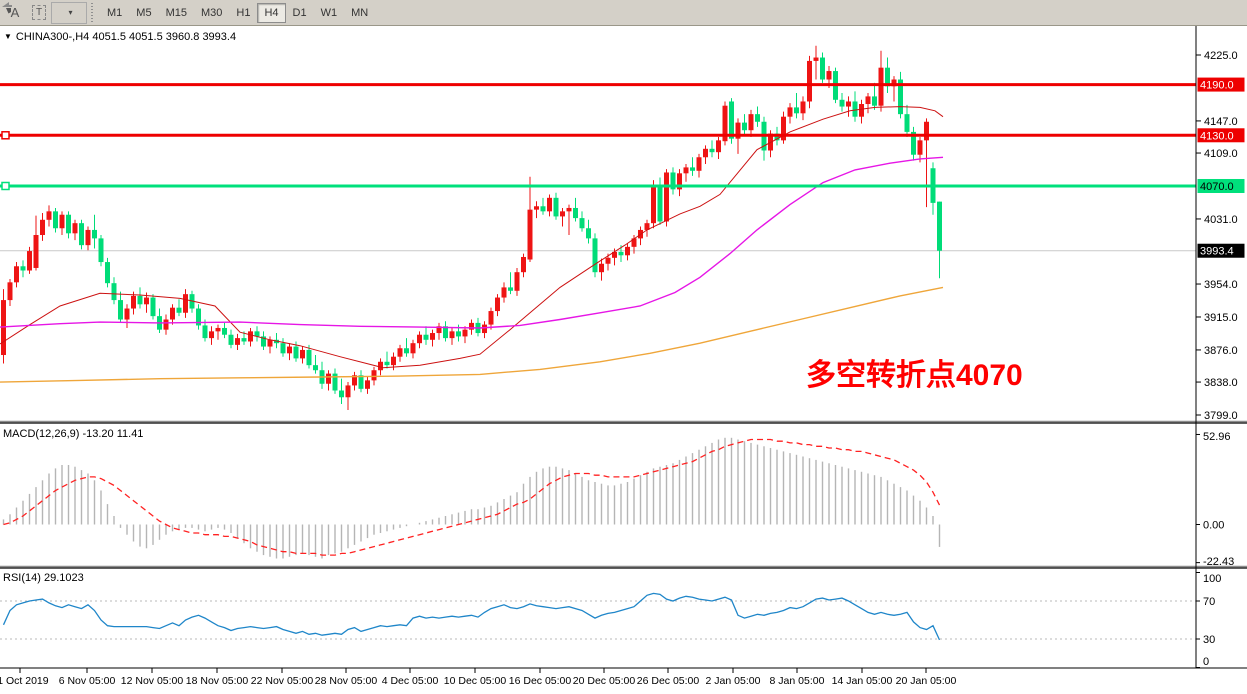  What do you see at coordinates (1221, 318) in the screenshot?
I see `svg-text: 3915.0` at bounding box center [1221, 318].